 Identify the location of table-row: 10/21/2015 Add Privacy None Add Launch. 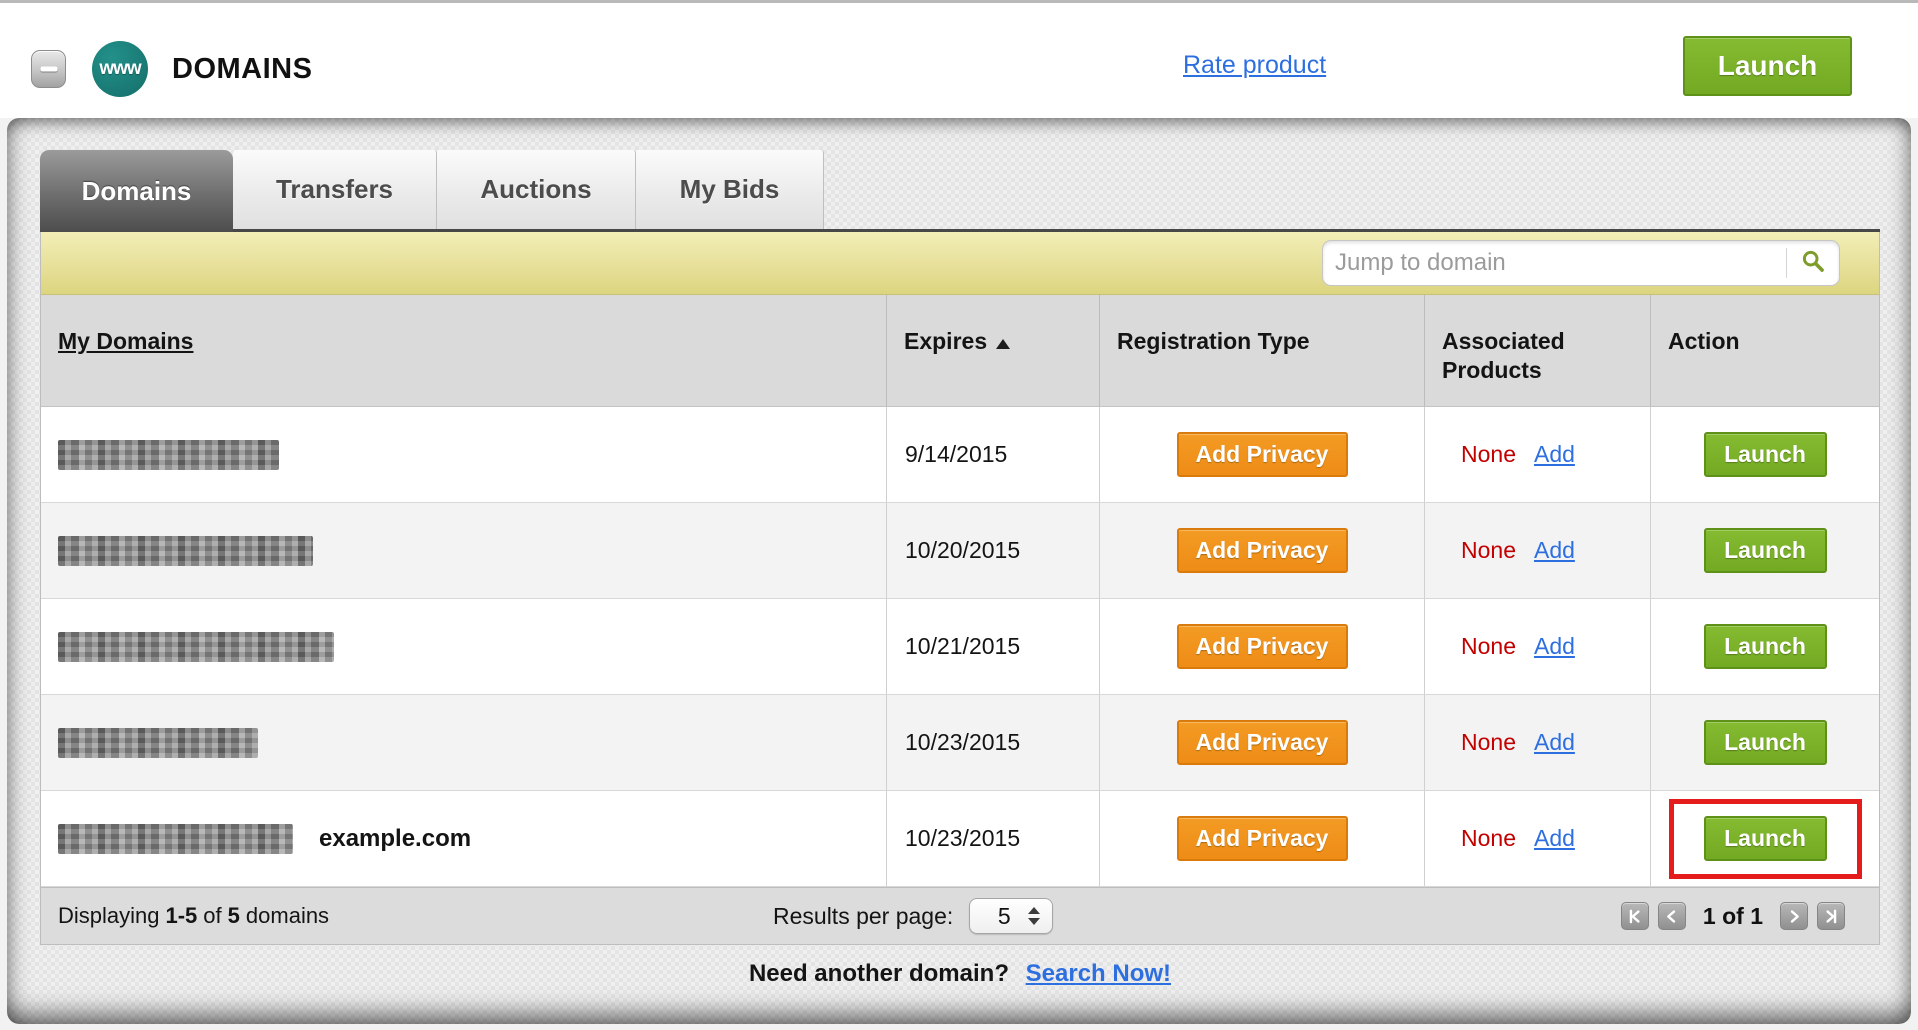
(960, 647).